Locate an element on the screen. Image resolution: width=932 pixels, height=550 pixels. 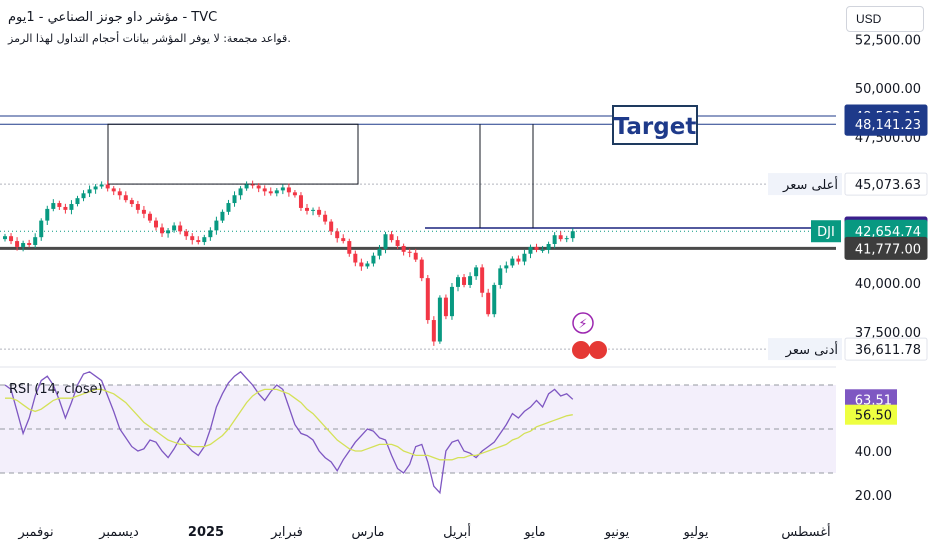
time-axis-label: ديسمبر is located at coordinates (118, 532).